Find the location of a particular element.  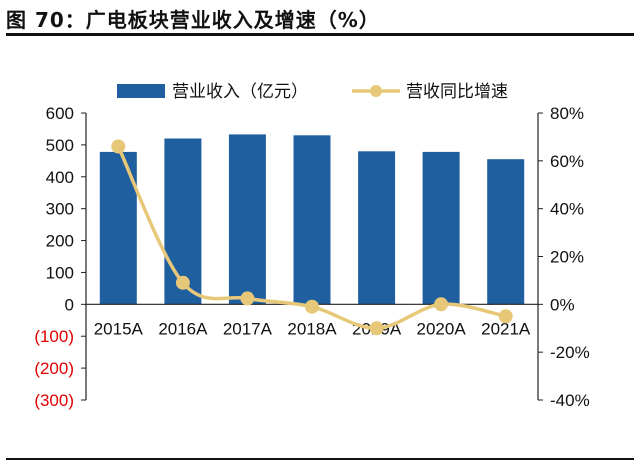

left-tick-label: 300 is located at coordinates (60, 209).